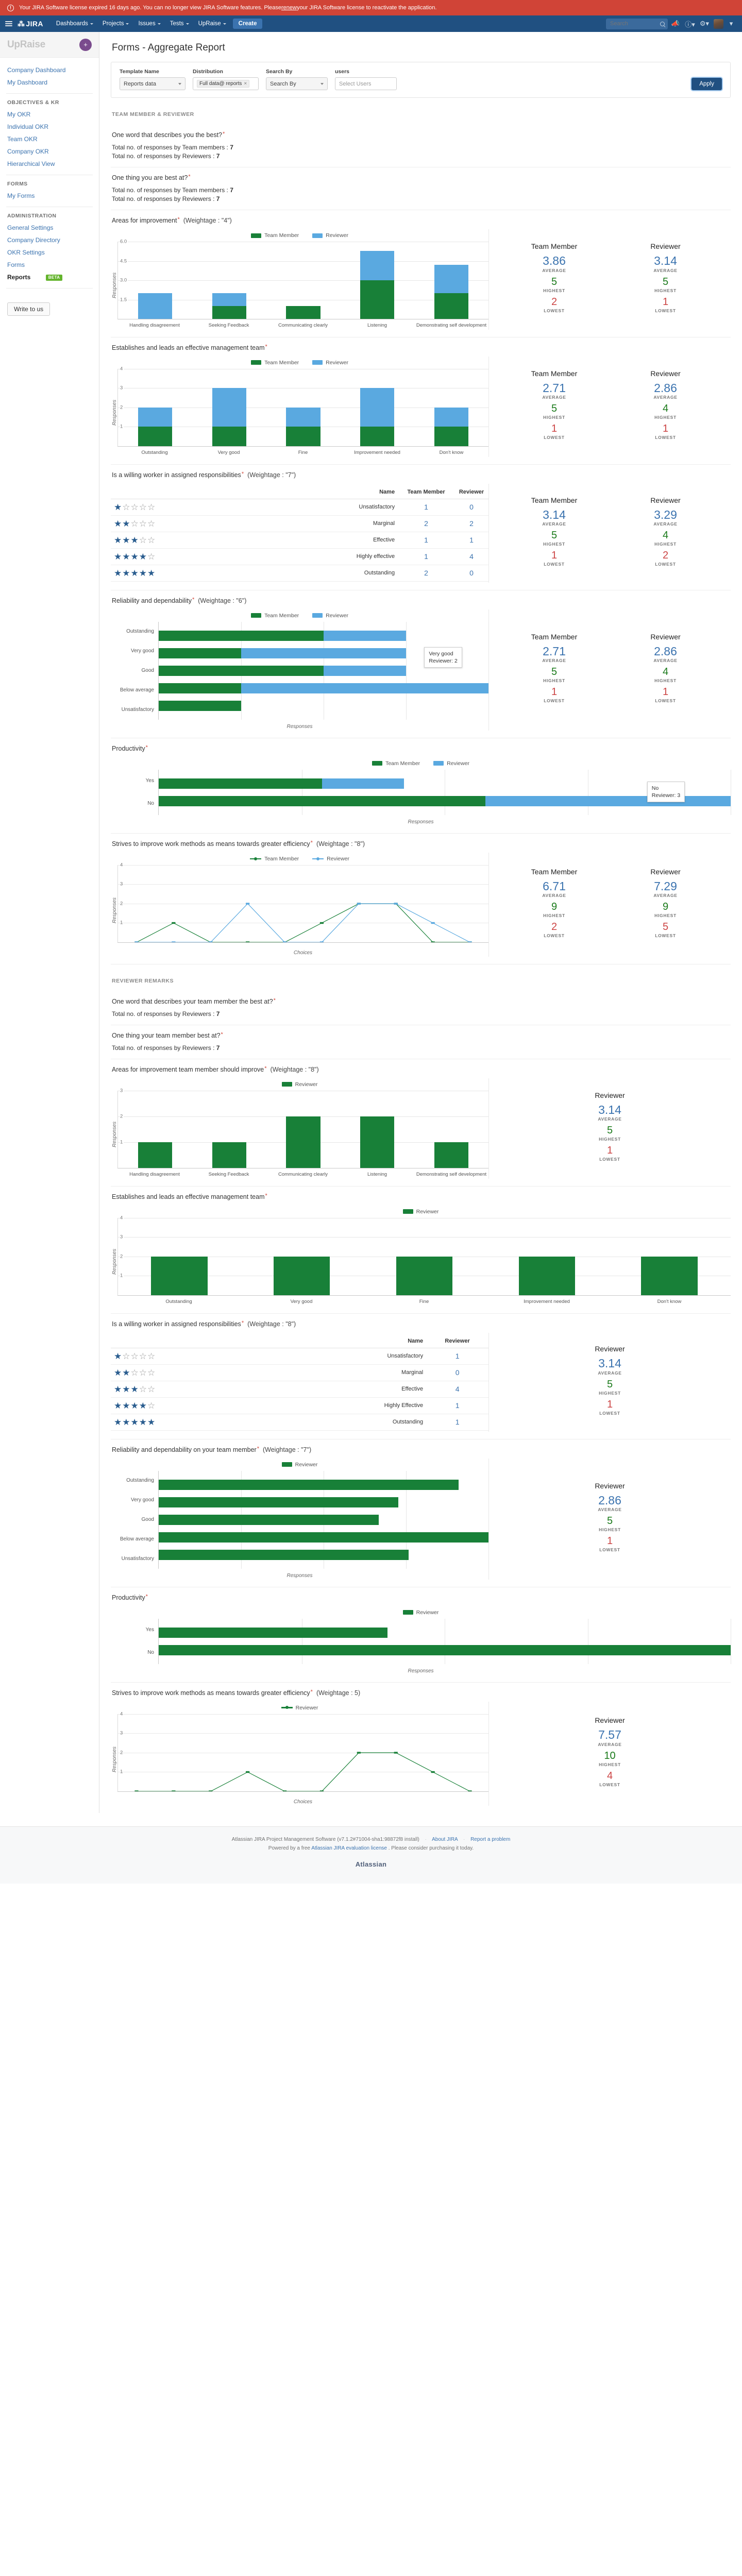  Describe the element at coordinates (690, 24) in the screenshot. I see `help-icon: ⓘ▾` at that location.